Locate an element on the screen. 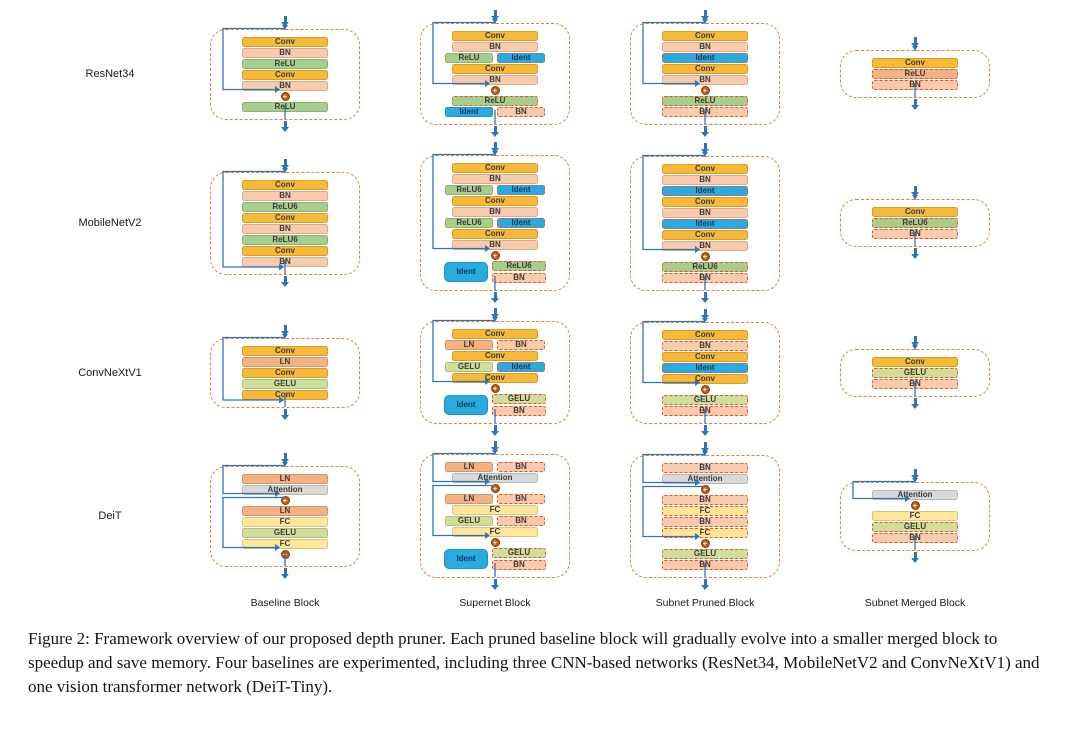 Image resolution: width=1080 pixels, height=729 pixels. block-cell: Conv BN ReLU Ident Conv BN + ReLU Ident BN is located at coordinates (495, 74).